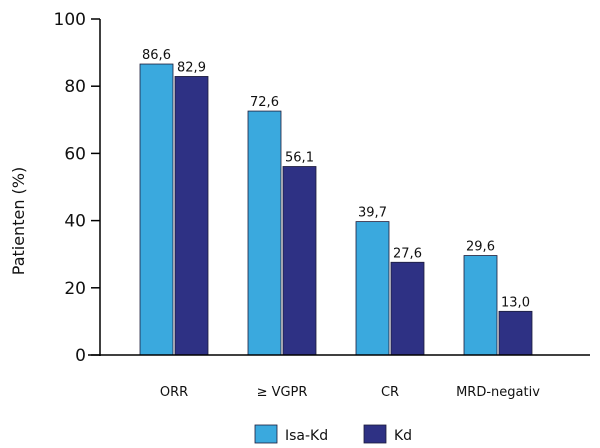 The image size is (600, 448). What do you see at coordinates (70, 20) in the screenshot?
I see `y-tick-label: 100` at bounding box center [70, 20].